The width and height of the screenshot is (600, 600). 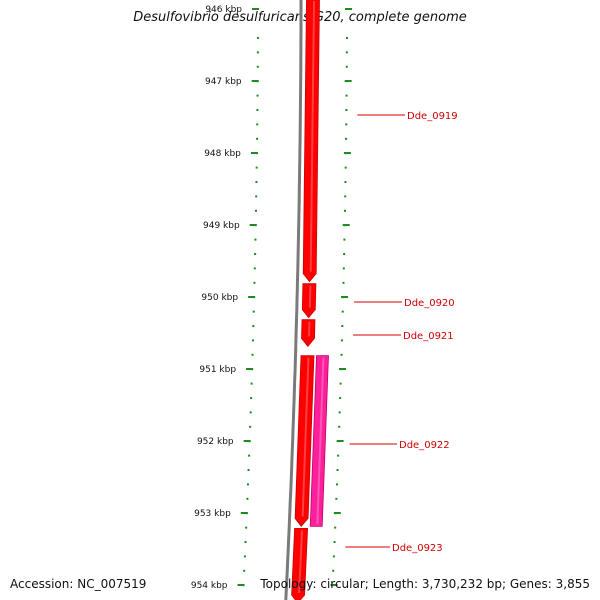 I want to click on outer-minor-ticks, so click(x=339, y=312).